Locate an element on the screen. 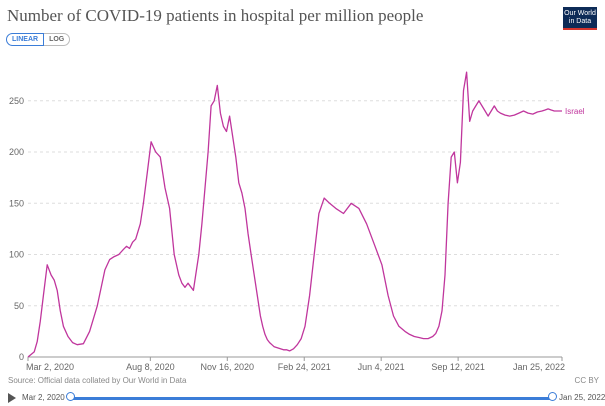 This screenshot has height=406, width=605. timeline: Mar 2, 2020 Jan 25, 2022 is located at coordinates (302, 398).